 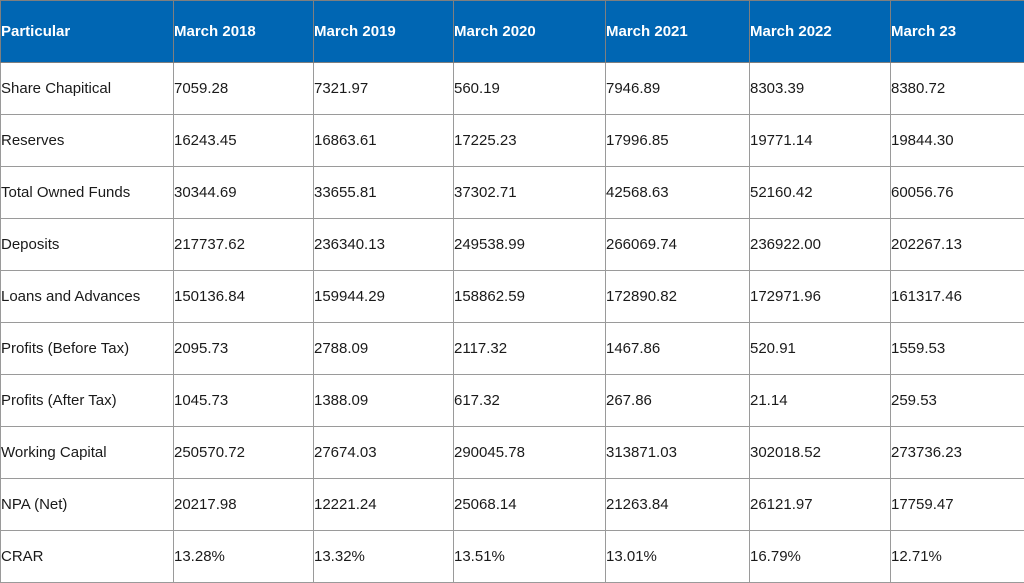 What do you see at coordinates (820, 504) in the screenshot?
I see `table-cell: 26121.97` at bounding box center [820, 504].